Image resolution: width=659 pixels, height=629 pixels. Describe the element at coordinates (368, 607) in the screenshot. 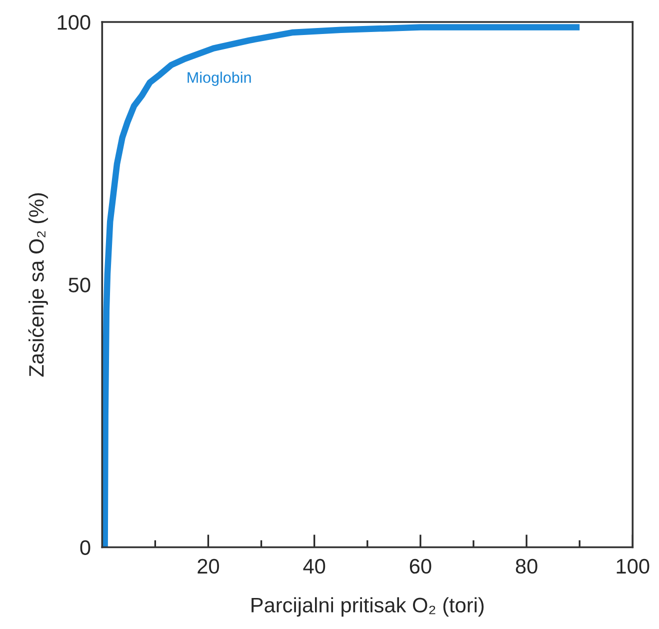

I see `x-axis-title: Parcijalni pritisak O₂ (tori)` at that location.